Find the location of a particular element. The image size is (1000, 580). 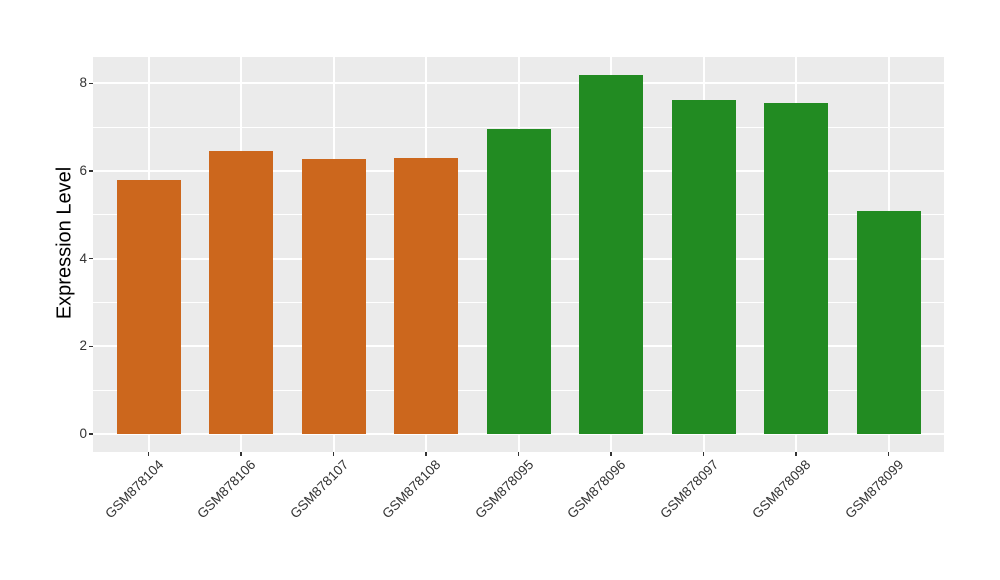

bar-GSM878096 is located at coordinates (611, 254).